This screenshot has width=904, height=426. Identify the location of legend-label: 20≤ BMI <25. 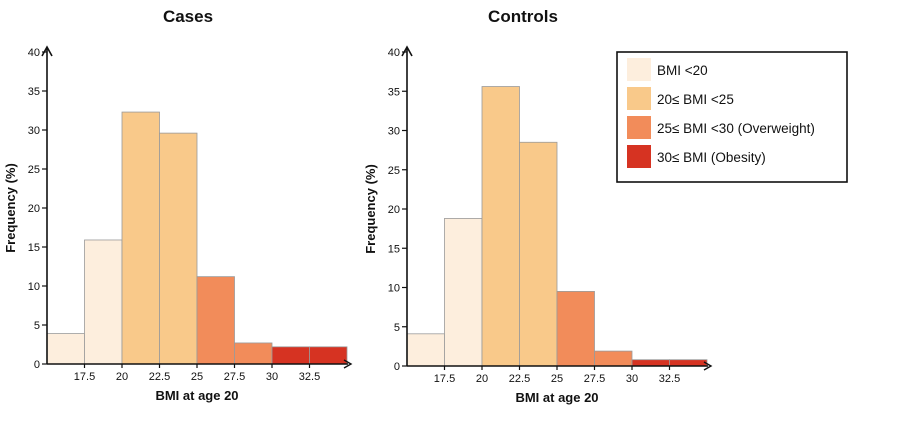
(695, 99).